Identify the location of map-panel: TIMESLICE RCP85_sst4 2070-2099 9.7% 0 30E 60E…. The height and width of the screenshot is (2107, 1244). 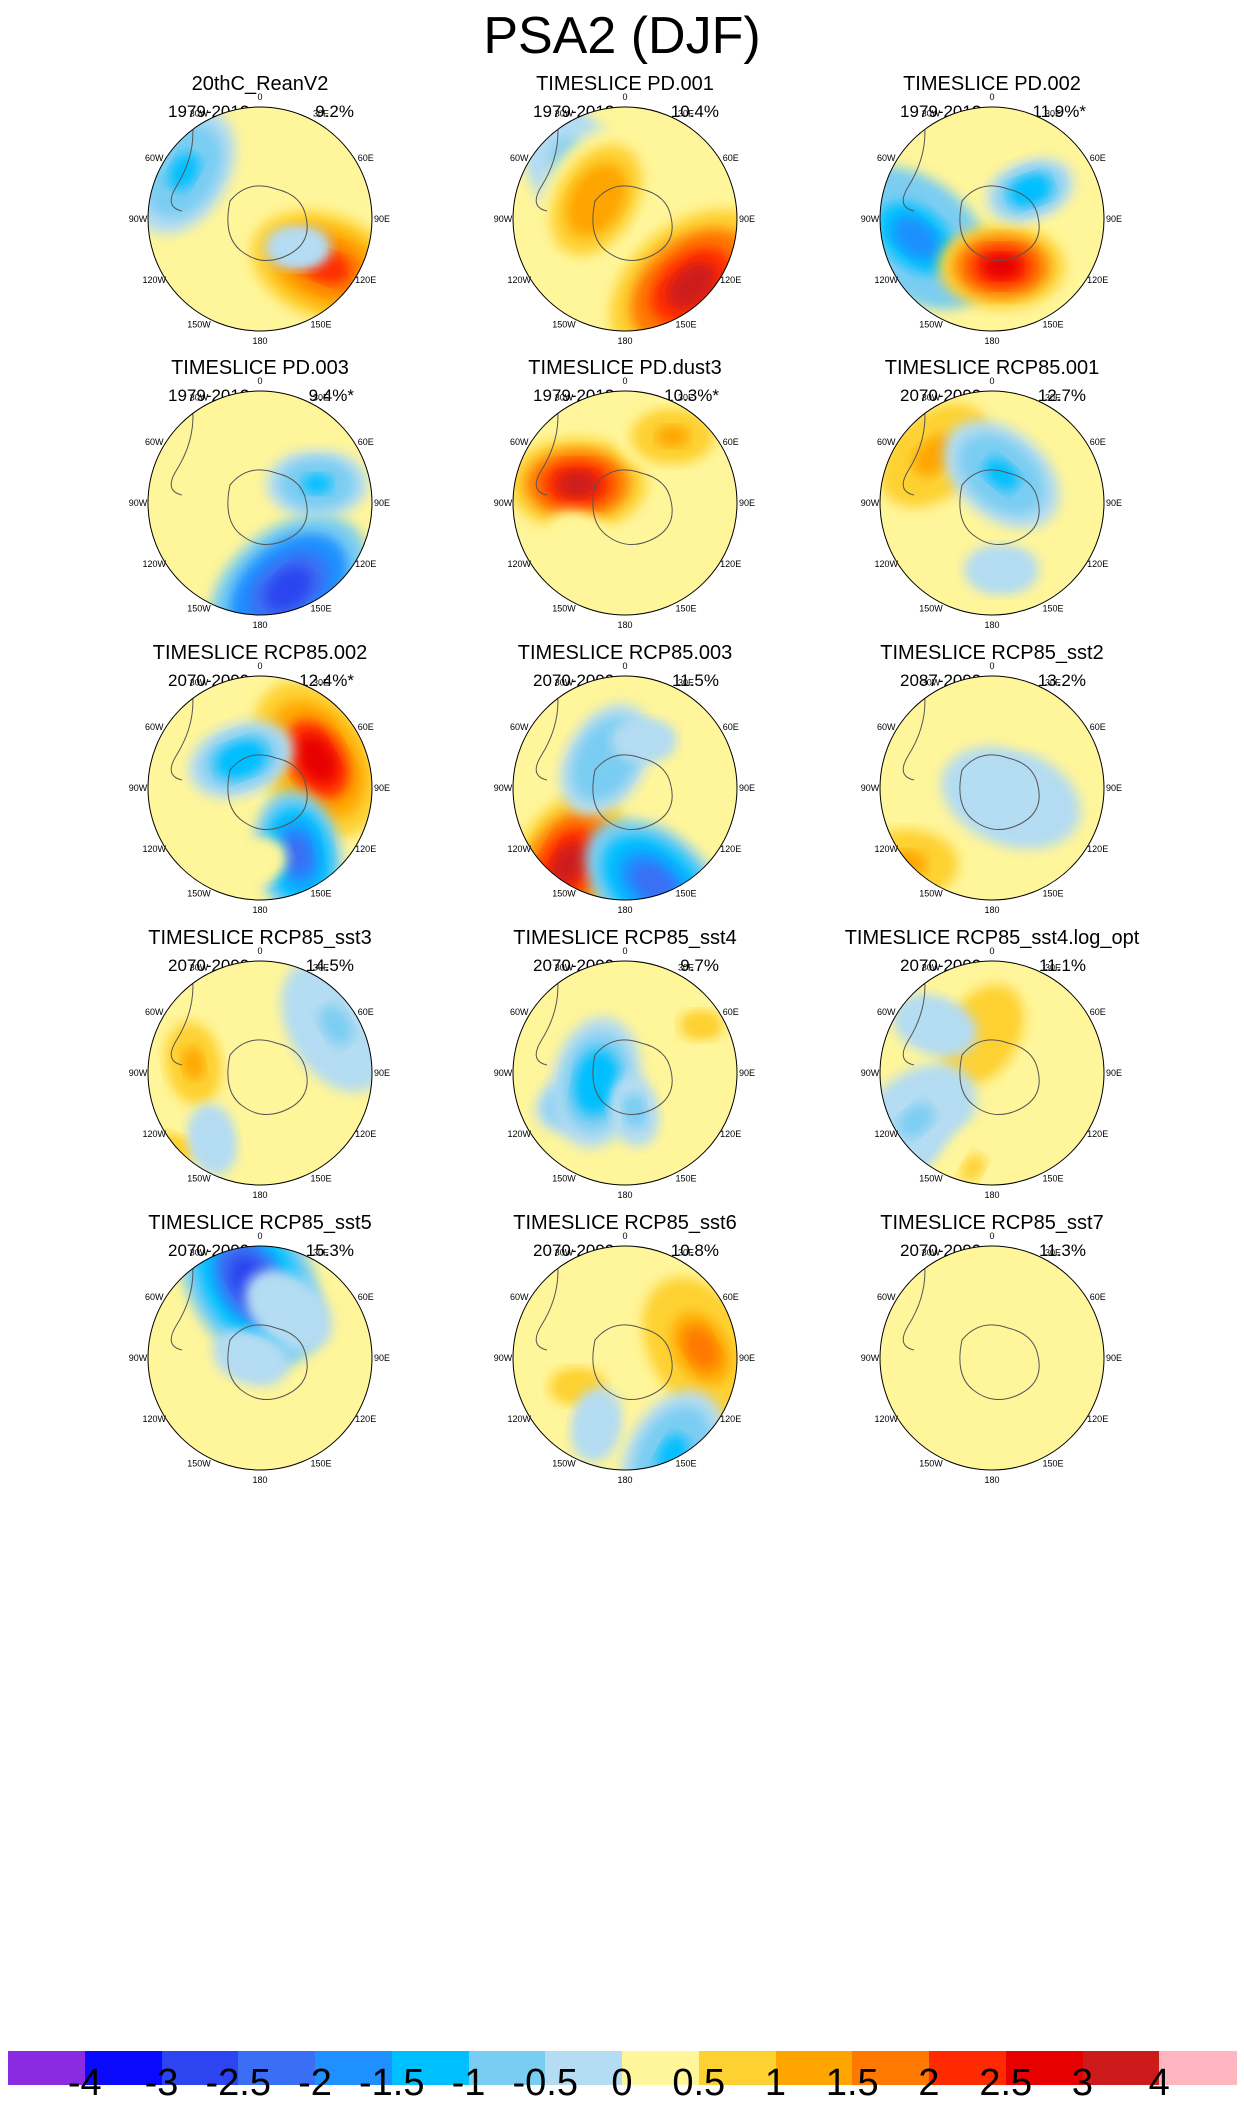
(625, 1126).